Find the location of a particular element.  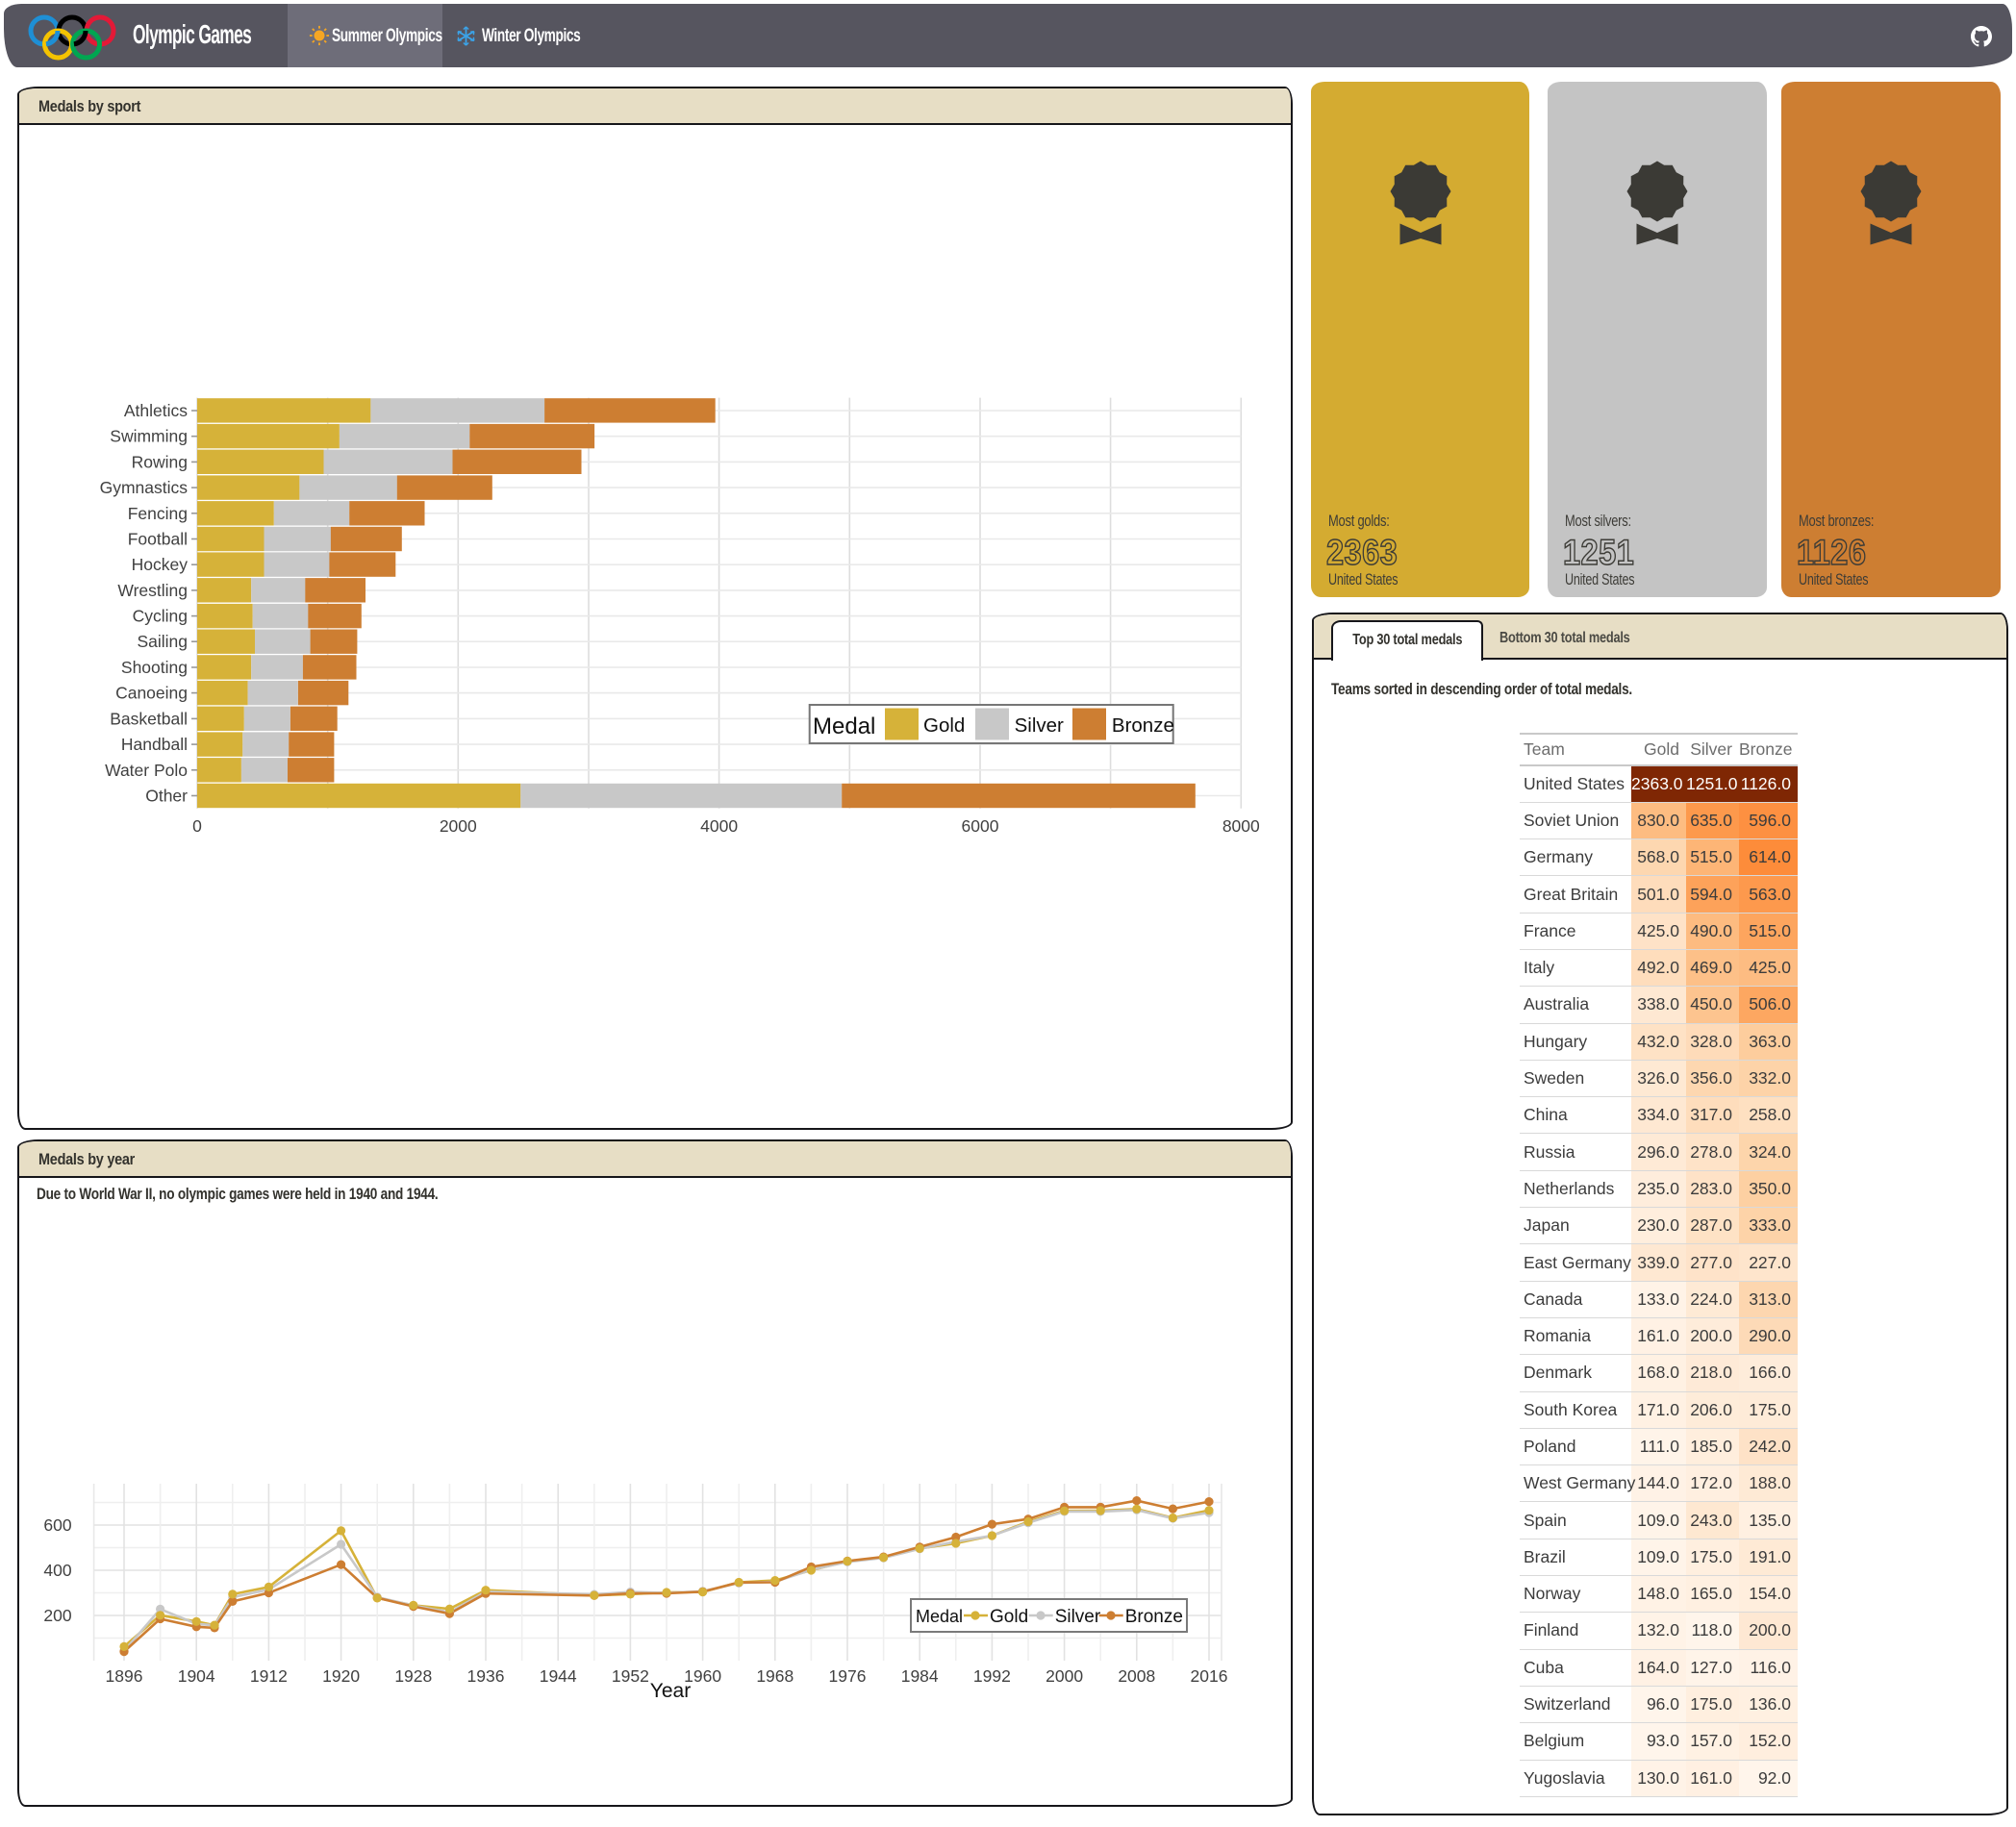

svg-text: Cycling is located at coordinates (160, 616).